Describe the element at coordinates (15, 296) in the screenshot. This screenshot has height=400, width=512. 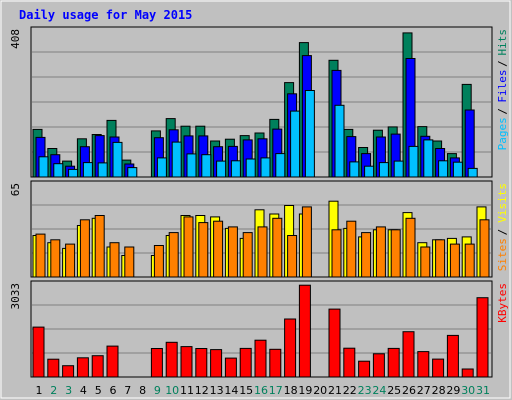
I see `y-max-label: 3033` at that location.